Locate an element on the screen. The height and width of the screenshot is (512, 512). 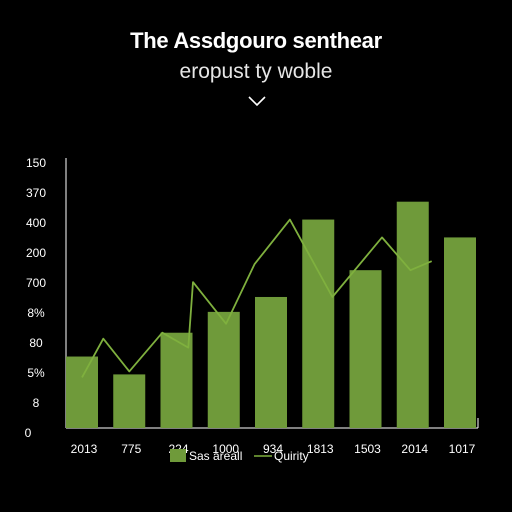
y-tick-label: 150 is located at coordinates (36, 163).